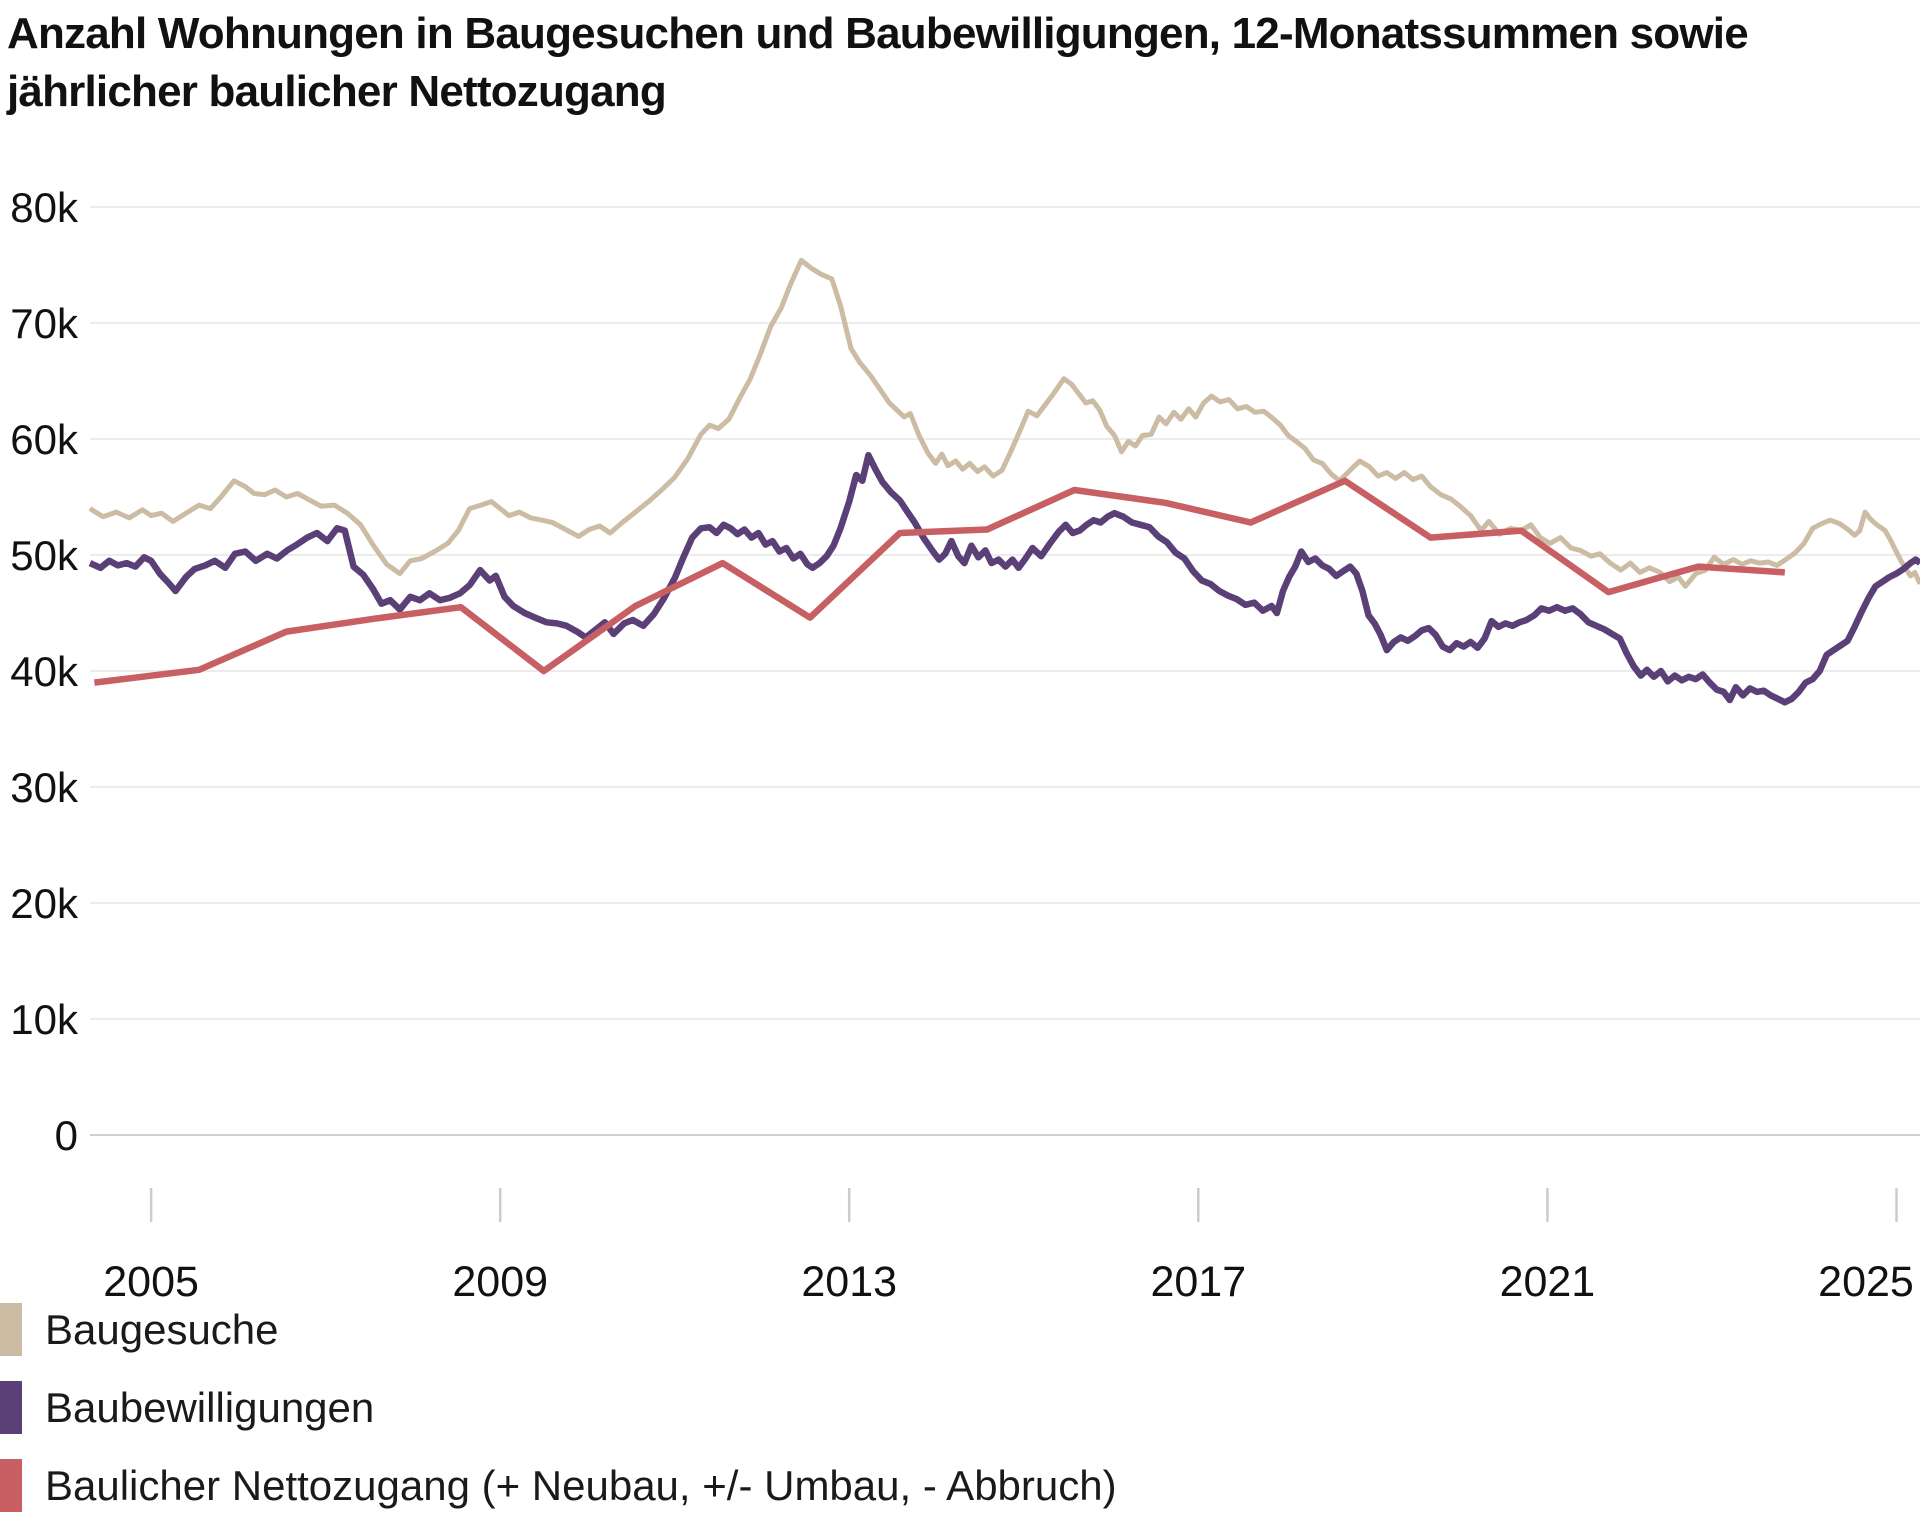 The width and height of the screenshot is (1920, 1537). Describe the element at coordinates (162, 1329) in the screenshot. I see `legend-label-baugesuche: Baugesuche` at that location.